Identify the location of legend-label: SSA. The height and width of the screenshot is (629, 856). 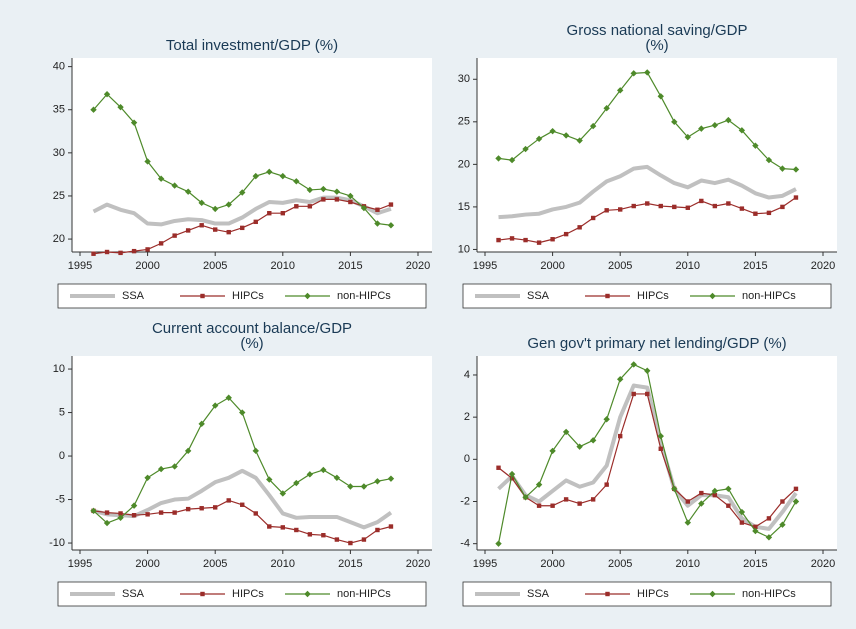
(538, 594).